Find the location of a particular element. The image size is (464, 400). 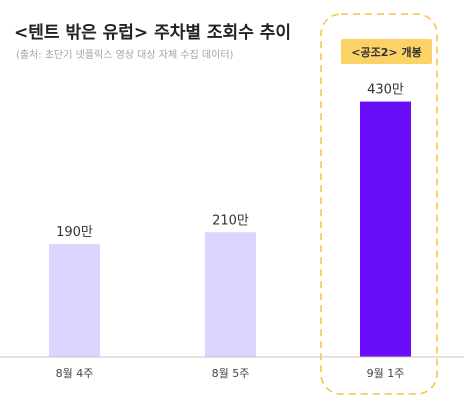

chart-subtitle: (출처: 초단기 넷플릭스 영상 대상 자체 수집 데이터) is located at coordinates (125, 55).